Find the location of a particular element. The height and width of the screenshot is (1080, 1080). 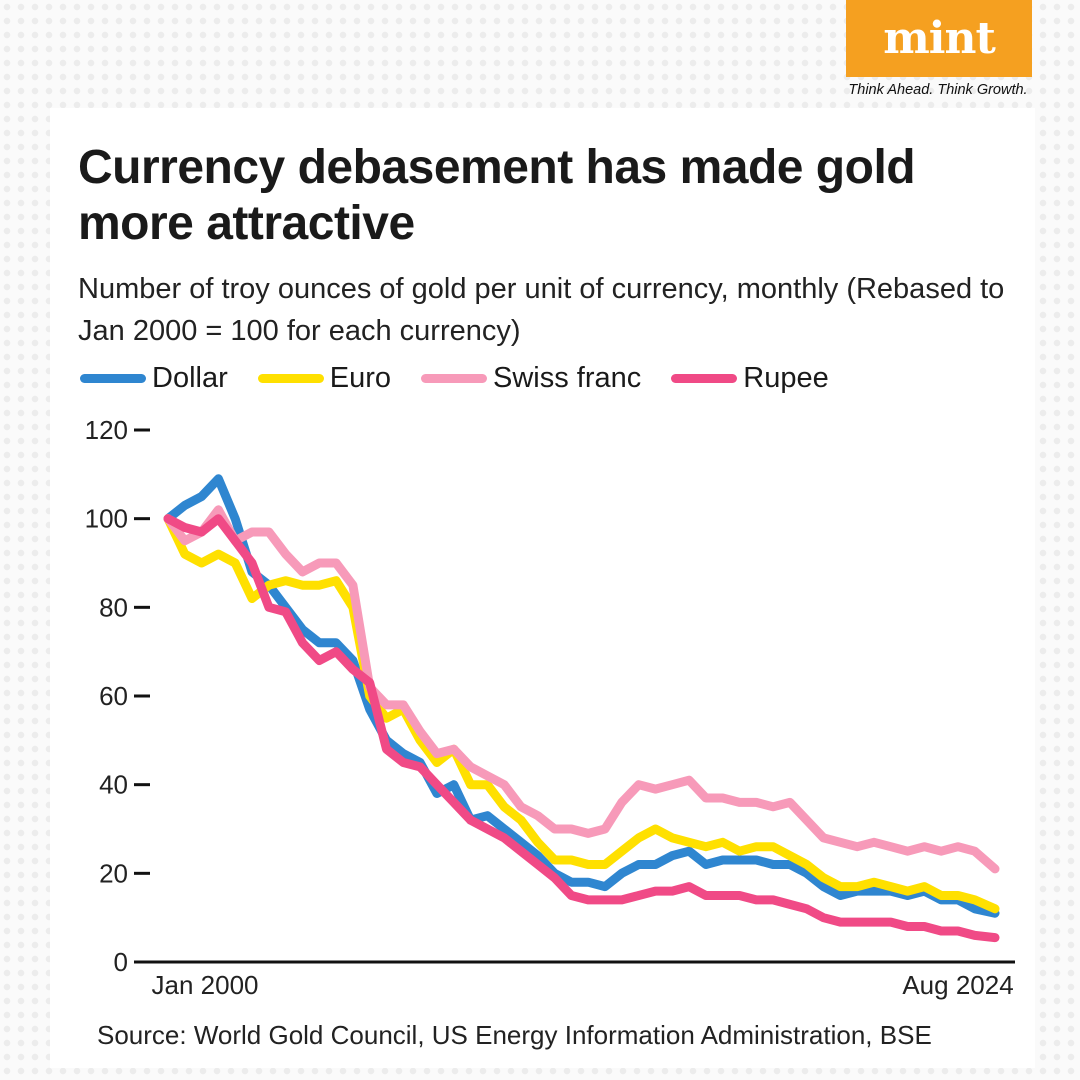

y-tick-label: 40 is located at coordinates (113, 785).